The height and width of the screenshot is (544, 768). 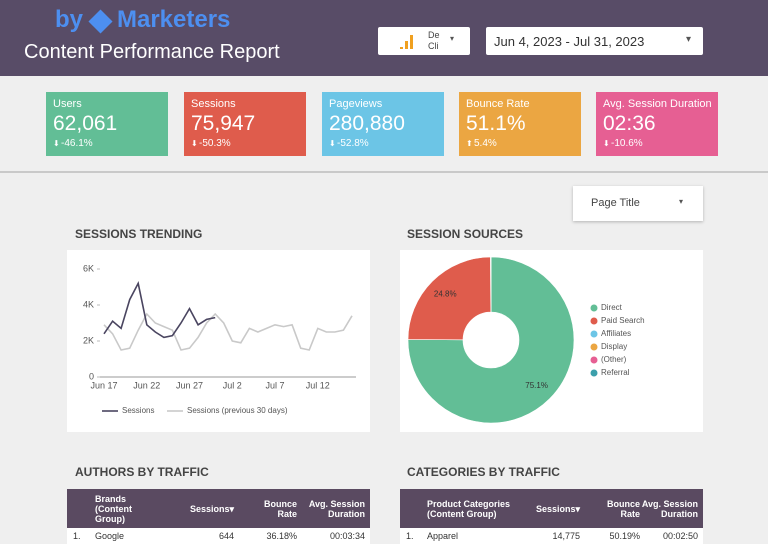 I want to click on kpi-value: 02:36, so click(x=629, y=124).